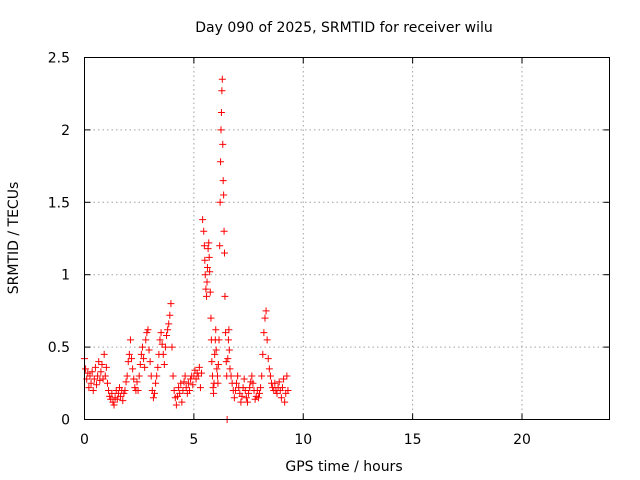  I want to click on x-tick-label: 10, so click(303, 440).